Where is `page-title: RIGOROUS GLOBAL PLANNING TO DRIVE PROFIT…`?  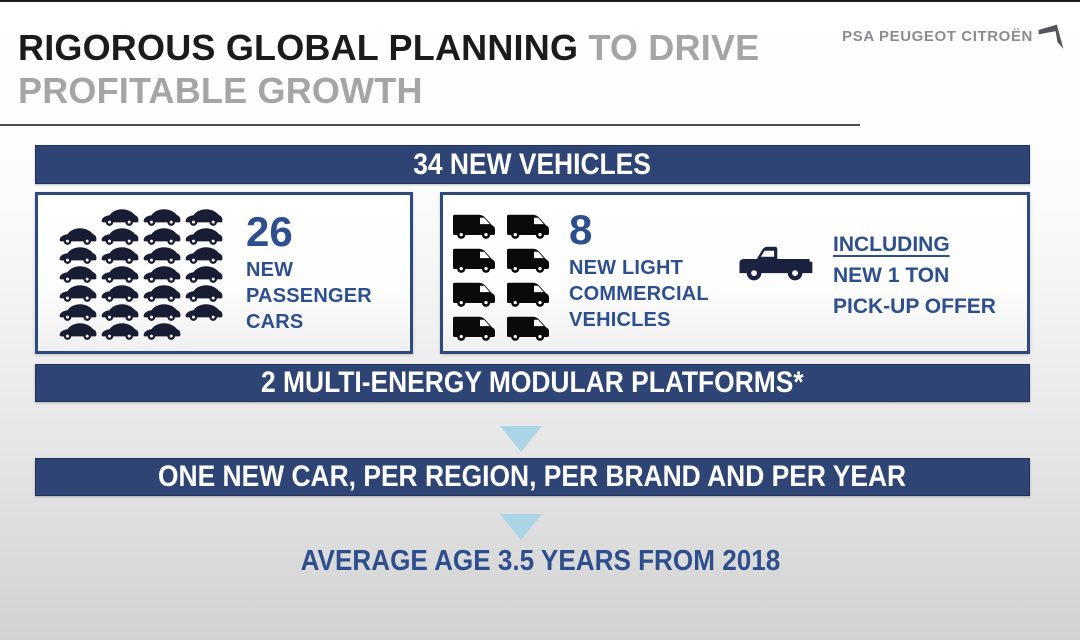 page-title: RIGOROUS GLOBAL PLANNING TO DRIVE PROFIT… is located at coordinates (388, 69).